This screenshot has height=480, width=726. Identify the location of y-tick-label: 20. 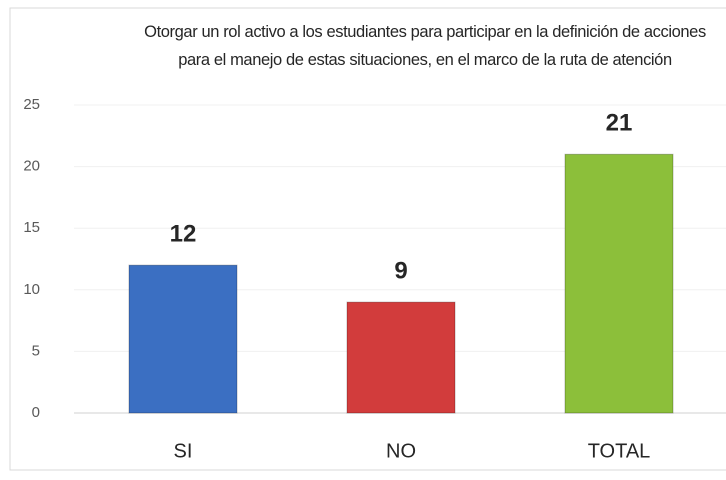
(31, 166).